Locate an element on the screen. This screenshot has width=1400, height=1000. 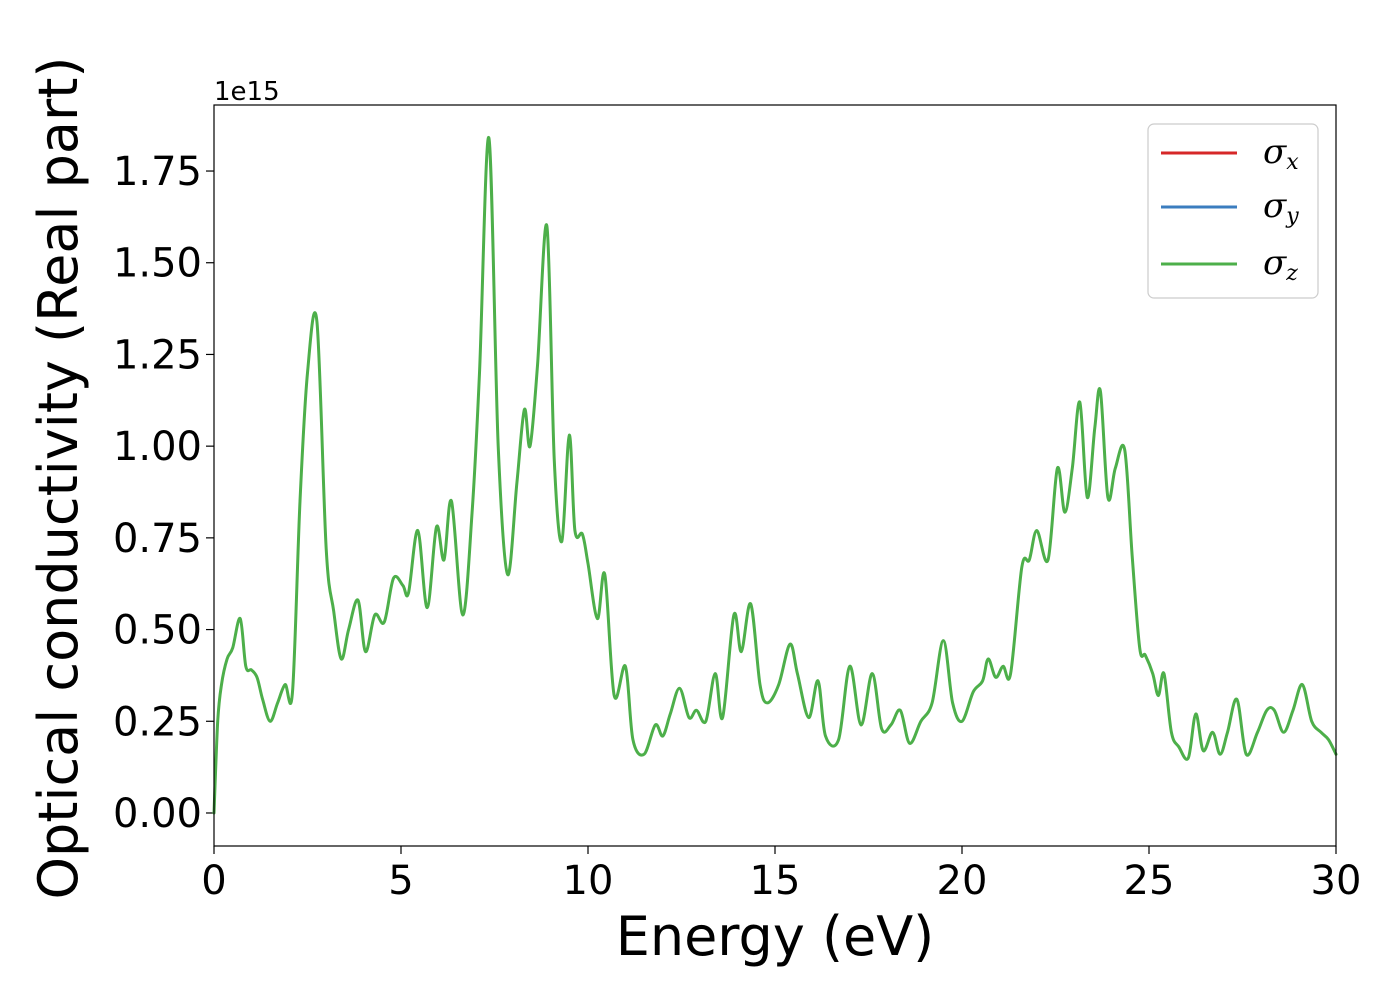
y-tick-label: 1.50 is located at coordinates (157, 264).